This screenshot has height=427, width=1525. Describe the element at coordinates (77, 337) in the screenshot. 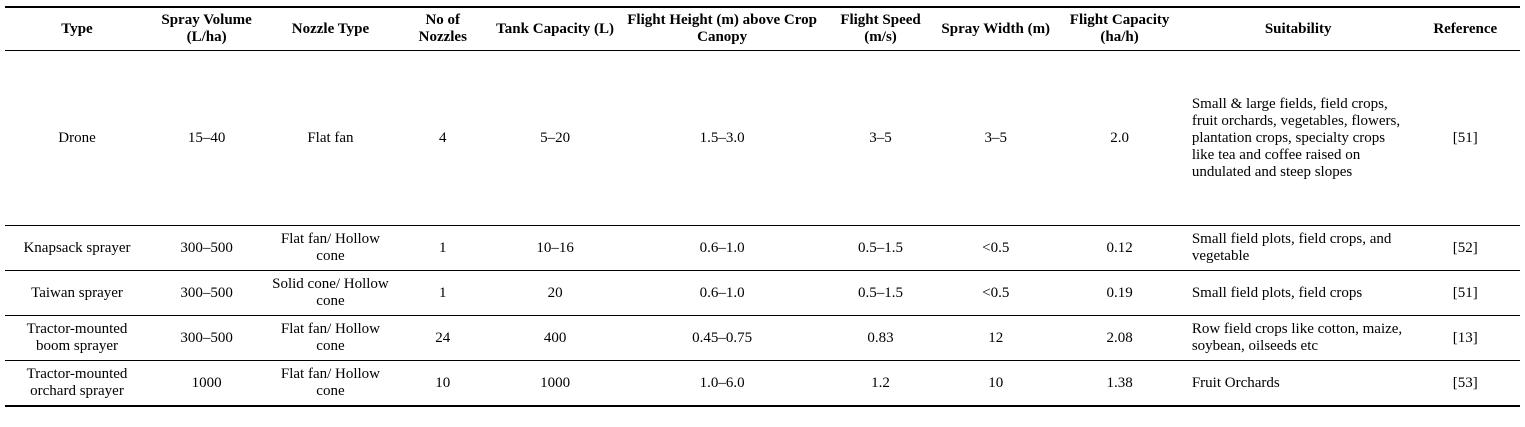

I see `cell-type: Tractor-mounted boom sprayer` at that location.